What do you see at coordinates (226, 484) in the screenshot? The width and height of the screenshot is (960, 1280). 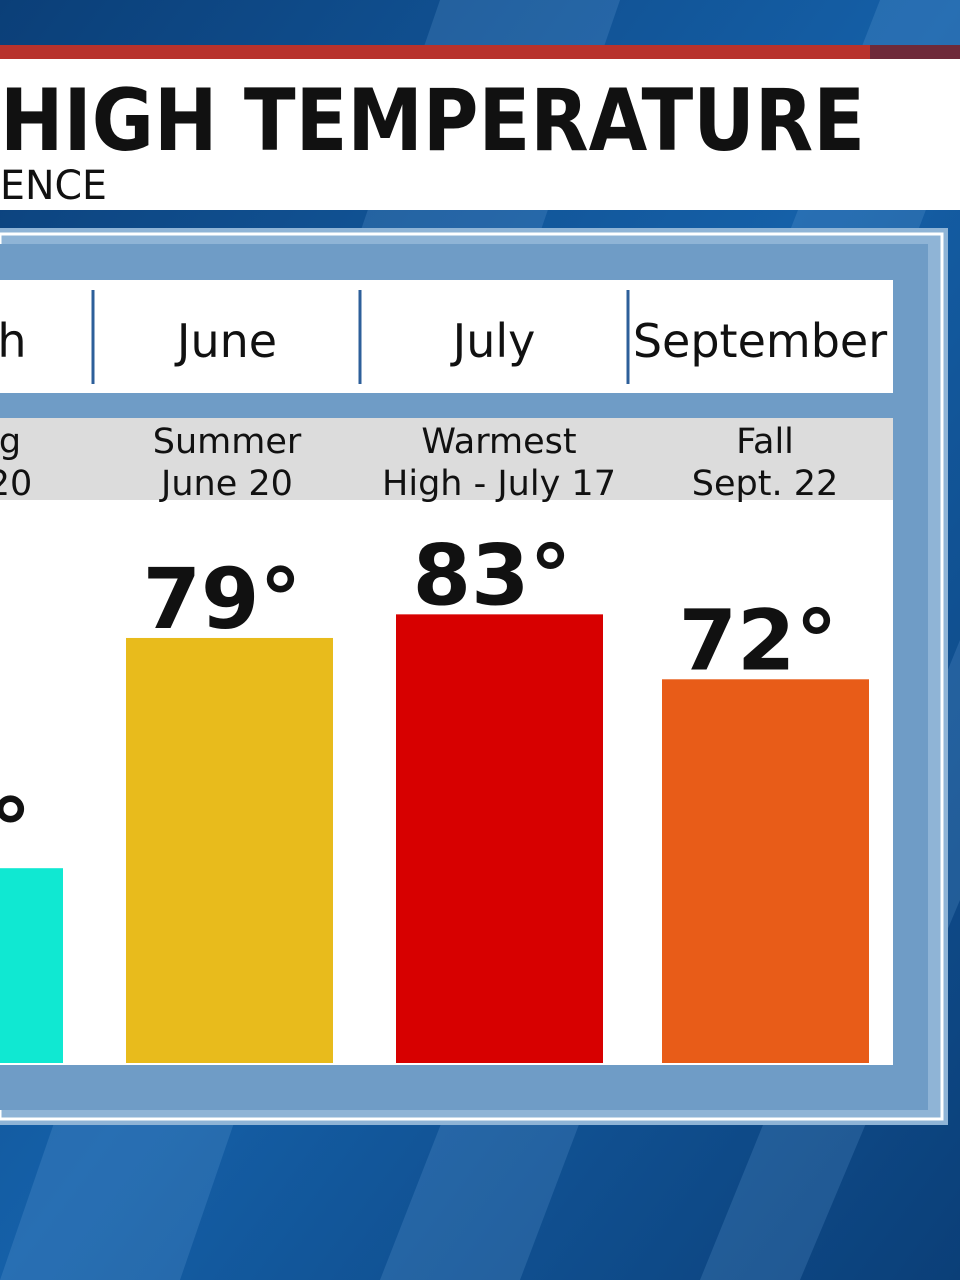 I see `category-label: June 20` at bounding box center [226, 484].